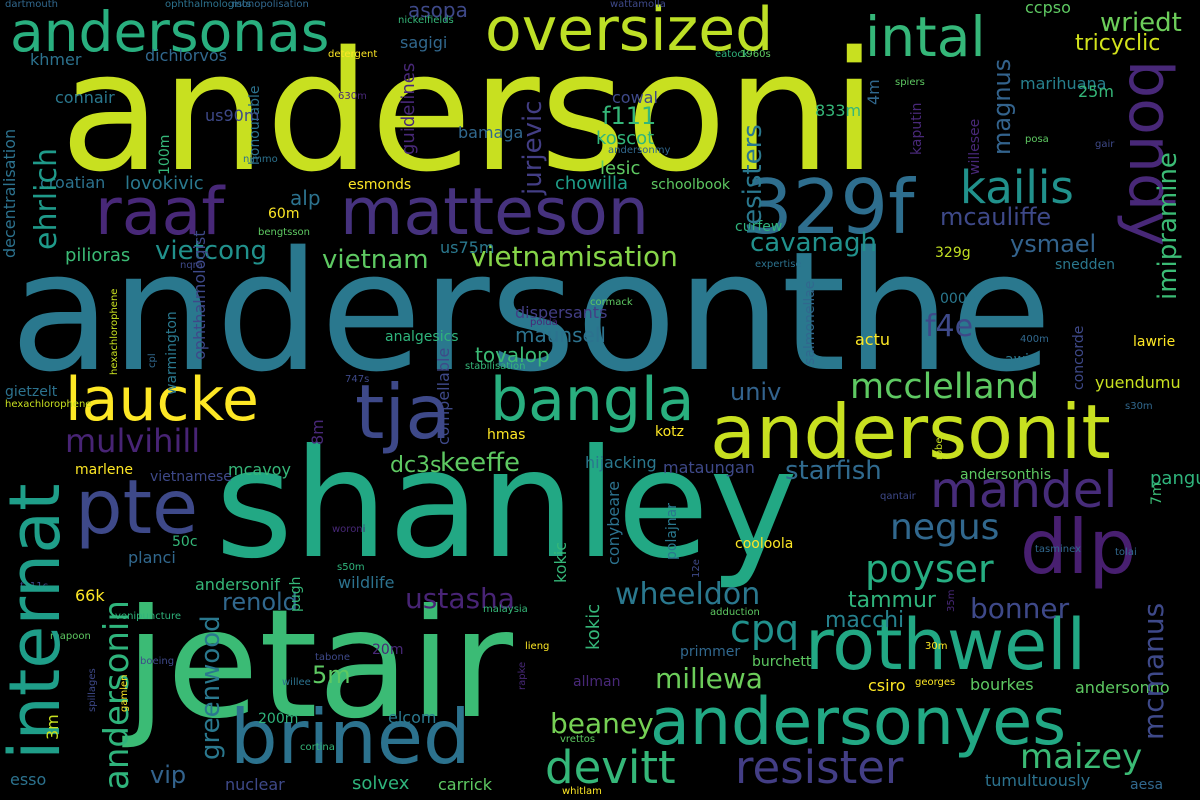 The height and width of the screenshot is (800, 1200). I want to click on word-polda: analgesics, so click(422, 337).